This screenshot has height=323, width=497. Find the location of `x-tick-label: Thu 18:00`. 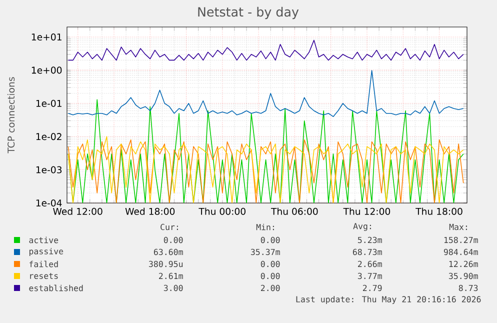

x-tick-label: Thu 18:00 is located at coordinates (439, 211).